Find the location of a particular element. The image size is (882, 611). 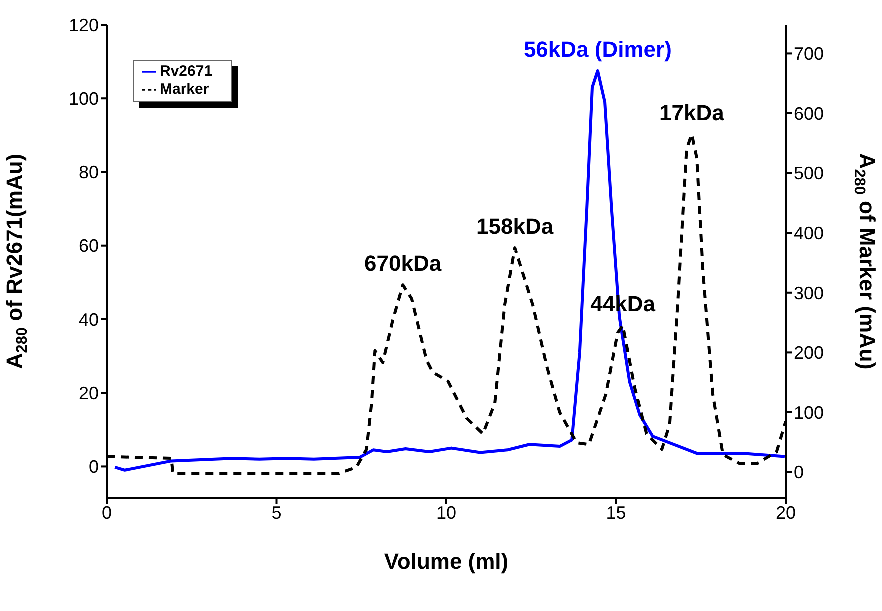

y-tick-label: 120 is located at coordinates (83, 25).